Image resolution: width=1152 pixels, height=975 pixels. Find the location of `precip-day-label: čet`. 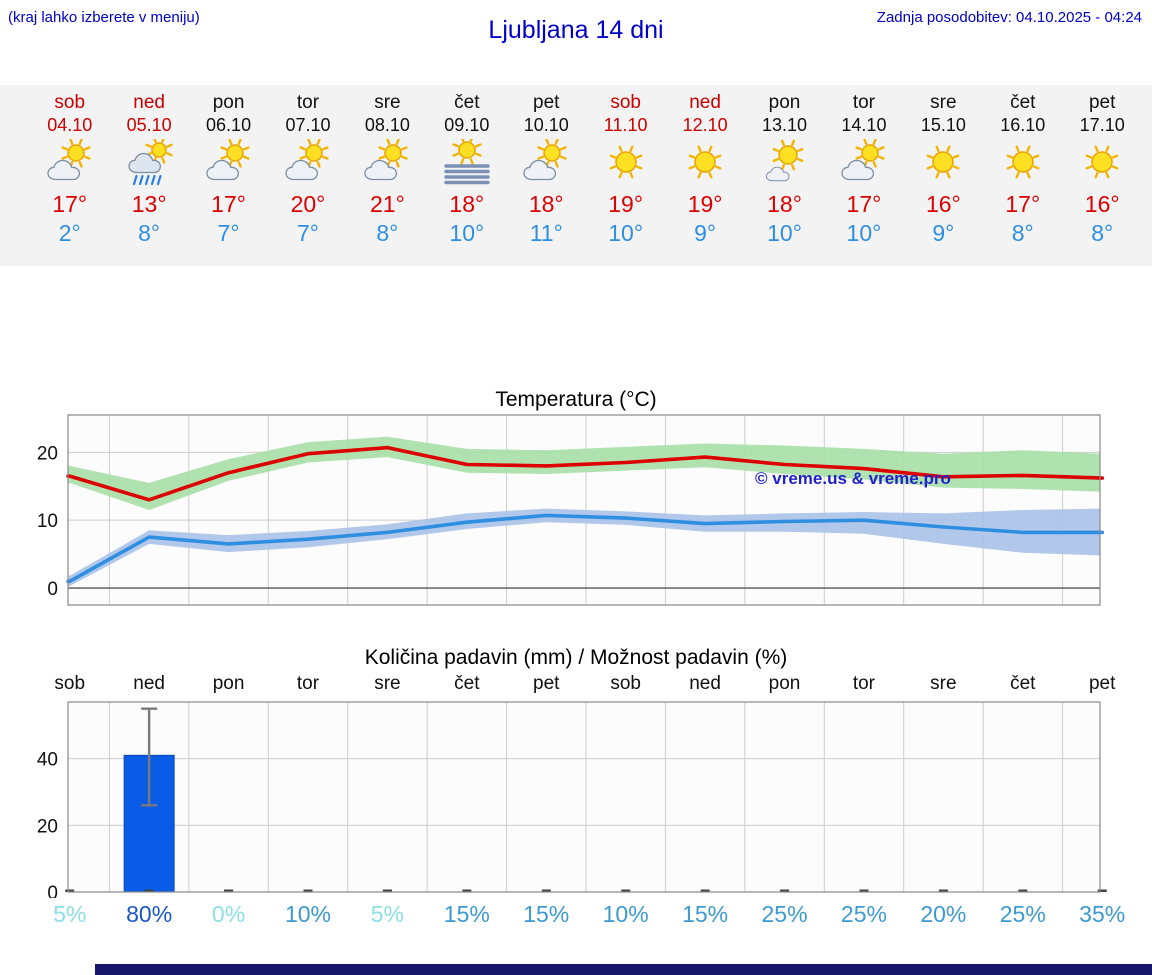

precip-day-label: čet is located at coordinates (1023, 683).